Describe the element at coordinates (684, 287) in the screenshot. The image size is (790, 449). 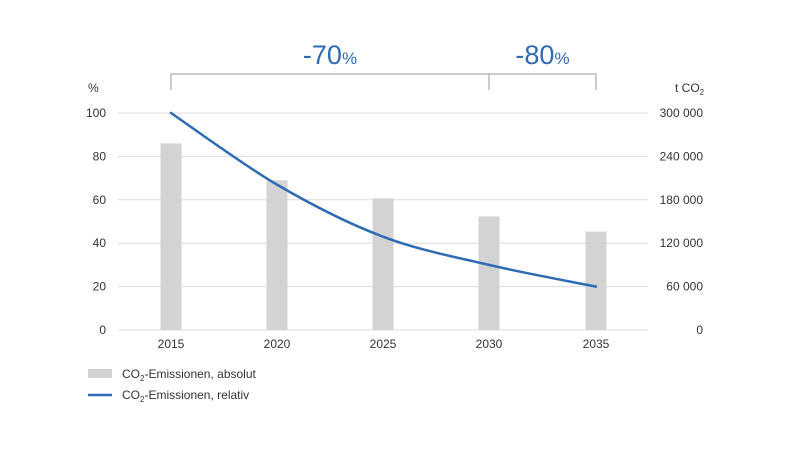
I see `right-tick-label: 60 000` at that location.